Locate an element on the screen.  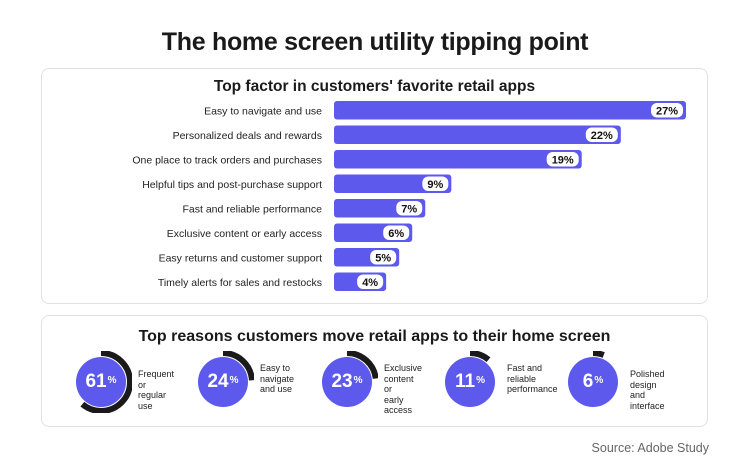
donut-label: Frequent or regular use is located at coordinates (156, 390).